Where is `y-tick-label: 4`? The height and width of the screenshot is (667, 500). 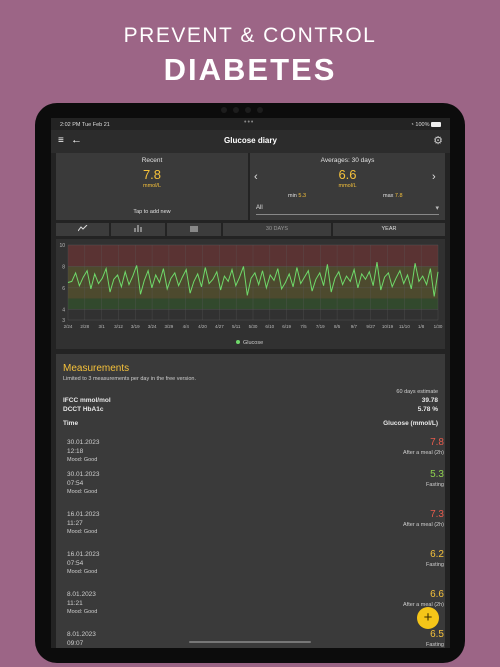
y-tick-label: 4 is located at coordinates (63, 310).